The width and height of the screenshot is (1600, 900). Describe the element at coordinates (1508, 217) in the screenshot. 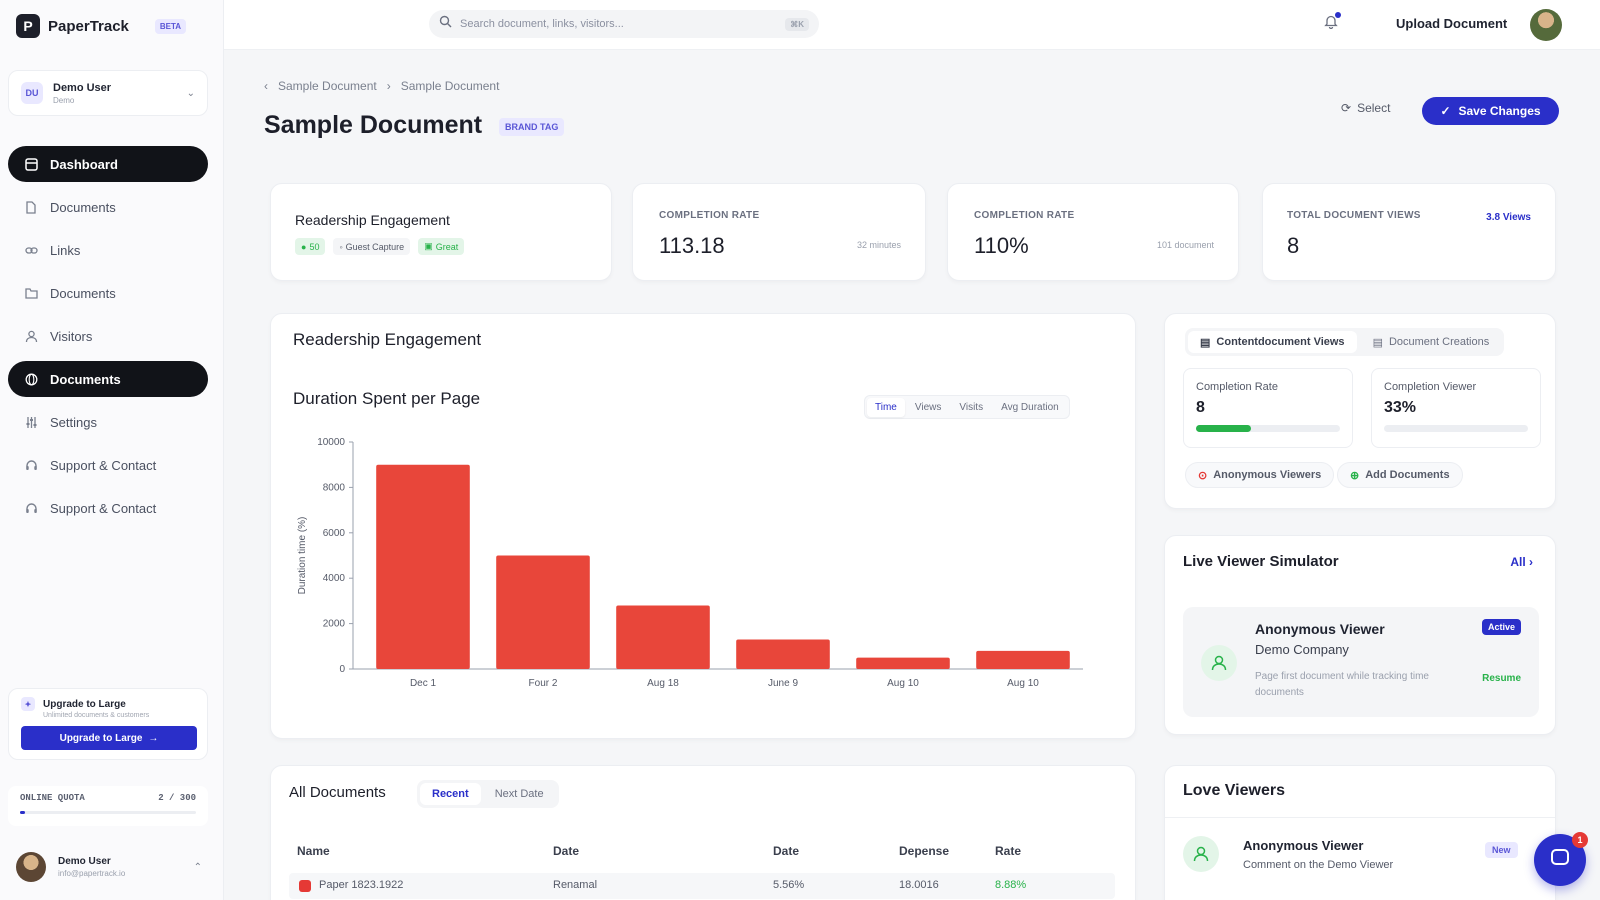

I see `views-link: 3.8 Views` at that location.